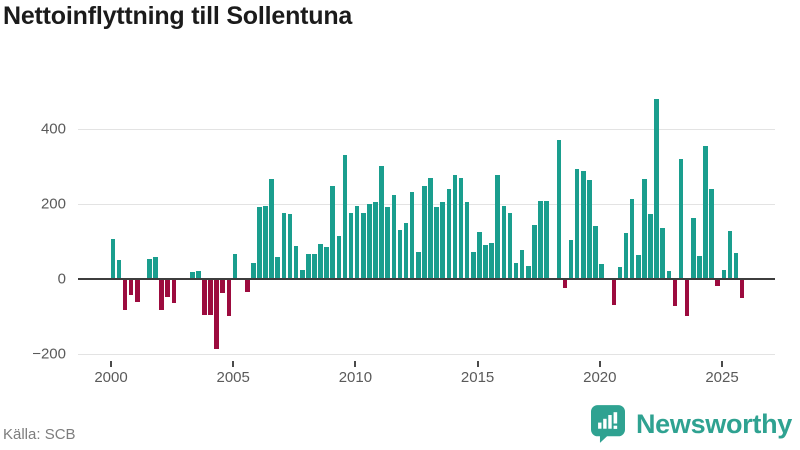 Image resolution: width=800 pixels, height=450 pixels. Describe the element at coordinates (516, 271) in the screenshot. I see `bar-2016-Q3` at that location.